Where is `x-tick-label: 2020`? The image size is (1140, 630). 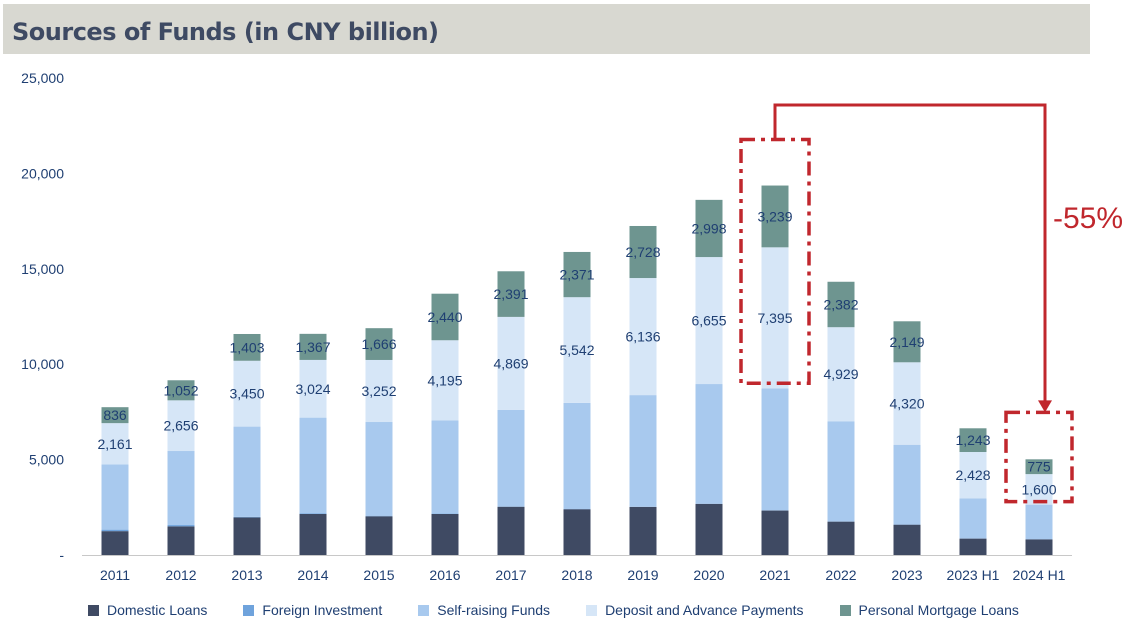 x-tick-label: 2020 is located at coordinates (708, 575).